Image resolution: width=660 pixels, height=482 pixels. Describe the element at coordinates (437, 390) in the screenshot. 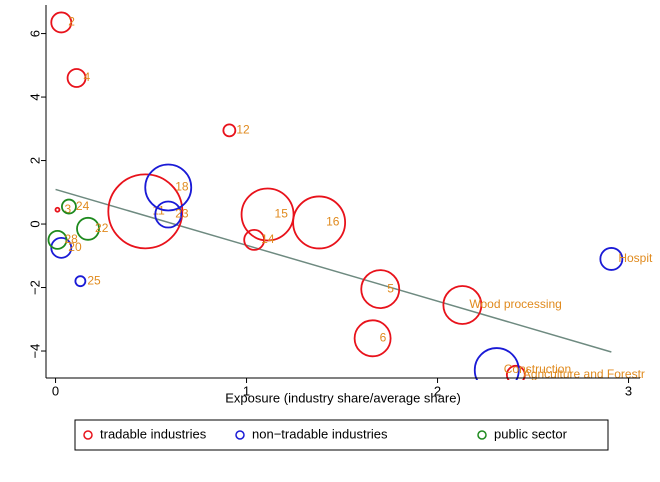

I see `x-tick-label: 2` at that location.